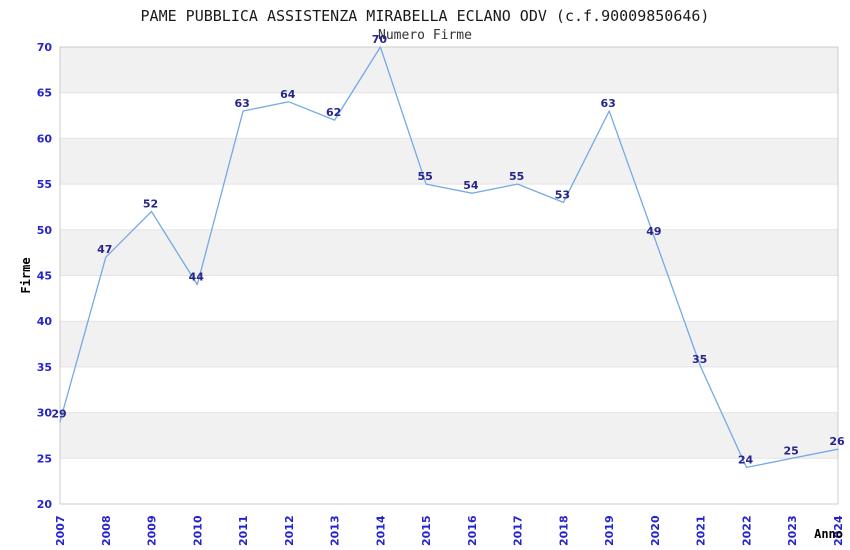  I want to click on x-tick-label: 2021, so click(701, 530).